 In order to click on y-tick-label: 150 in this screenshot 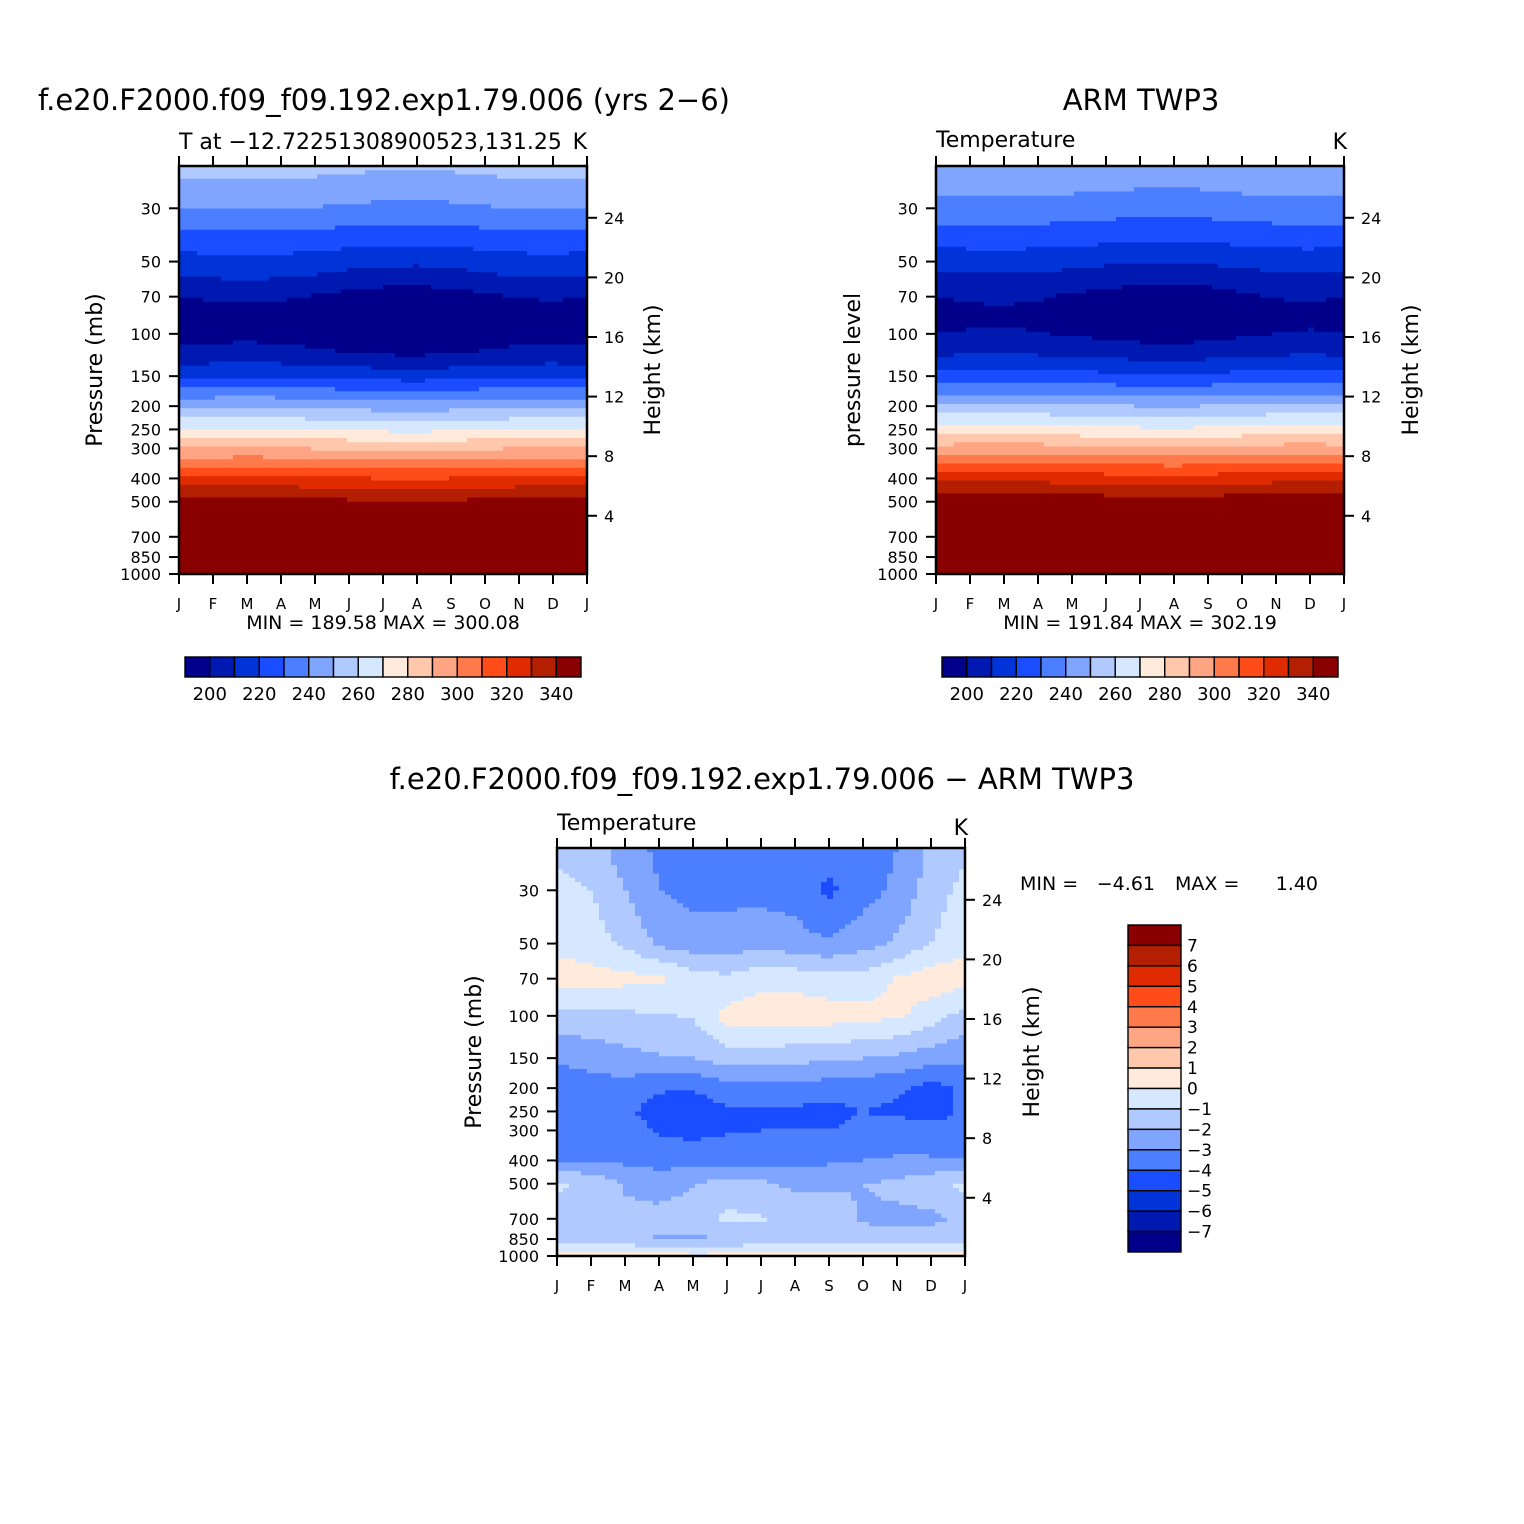, I will do `click(902, 376)`.